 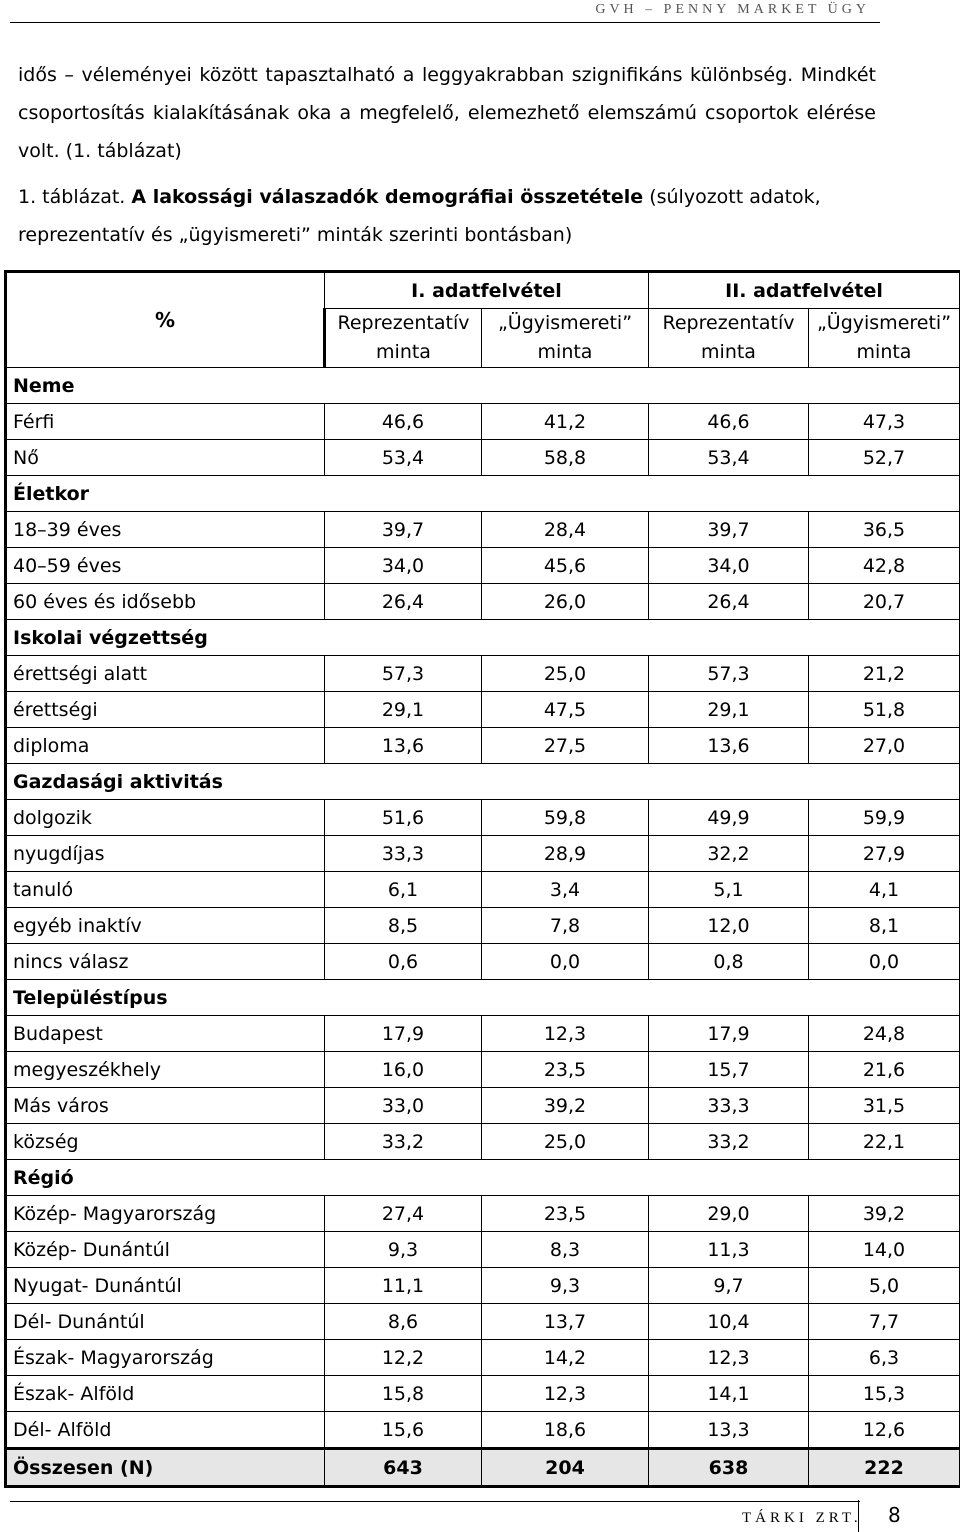 I want to click on table-row: Közép- Dunántúl 9,3 8,3 11,3 14,0, so click(x=482, y=1249).